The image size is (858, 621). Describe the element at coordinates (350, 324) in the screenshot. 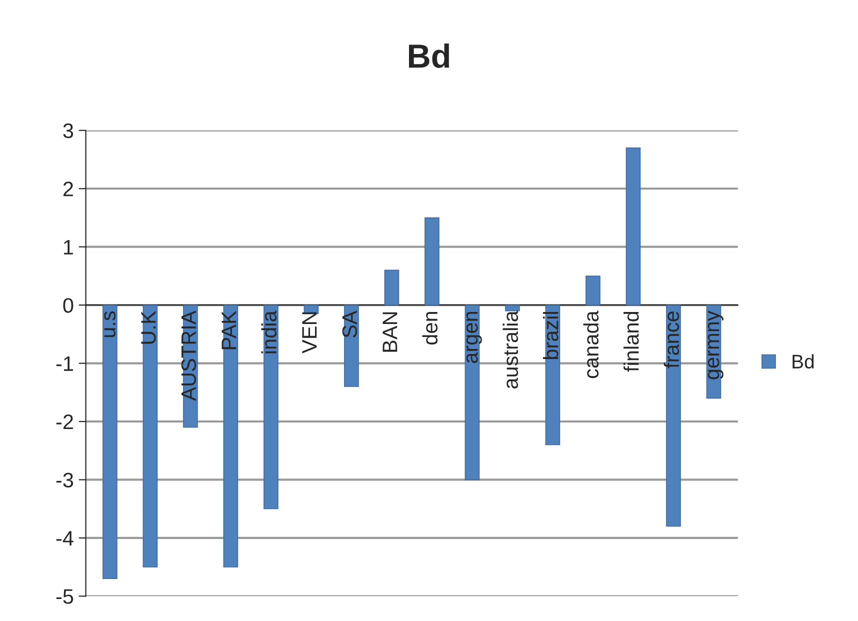

I see `x-tick-label: SA` at that location.